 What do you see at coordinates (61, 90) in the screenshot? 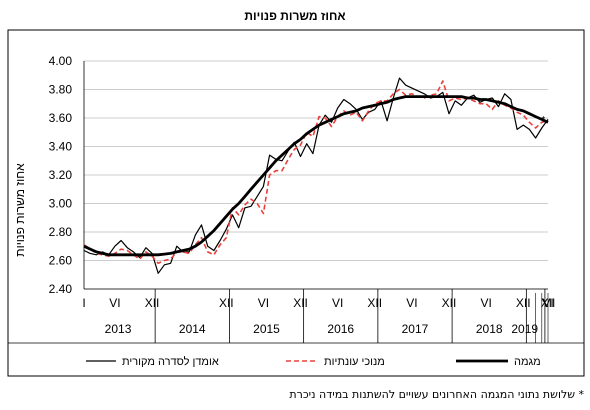
I see `y-tick-label: 3.80` at bounding box center [61, 90].